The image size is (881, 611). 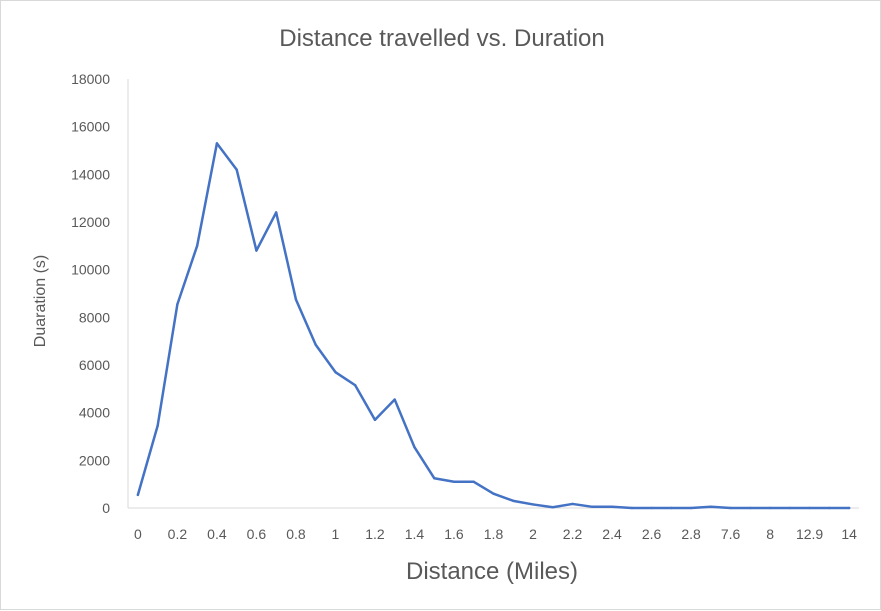 What do you see at coordinates (94, 317) in the screenshot?
I see `y-tick-label: 8000` at bounding box center [94, 317].